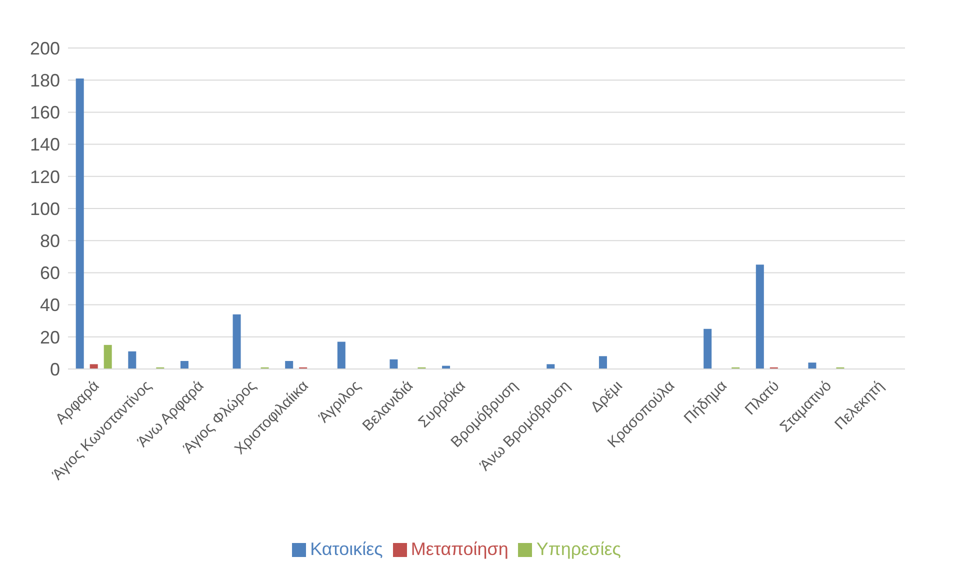 This screenshot has height=578, width=953. What do you see at coordinates (578, 549) in the screenshot?
I see `legend-label: Υπηρεσίες` at bounding box center [578, 549].